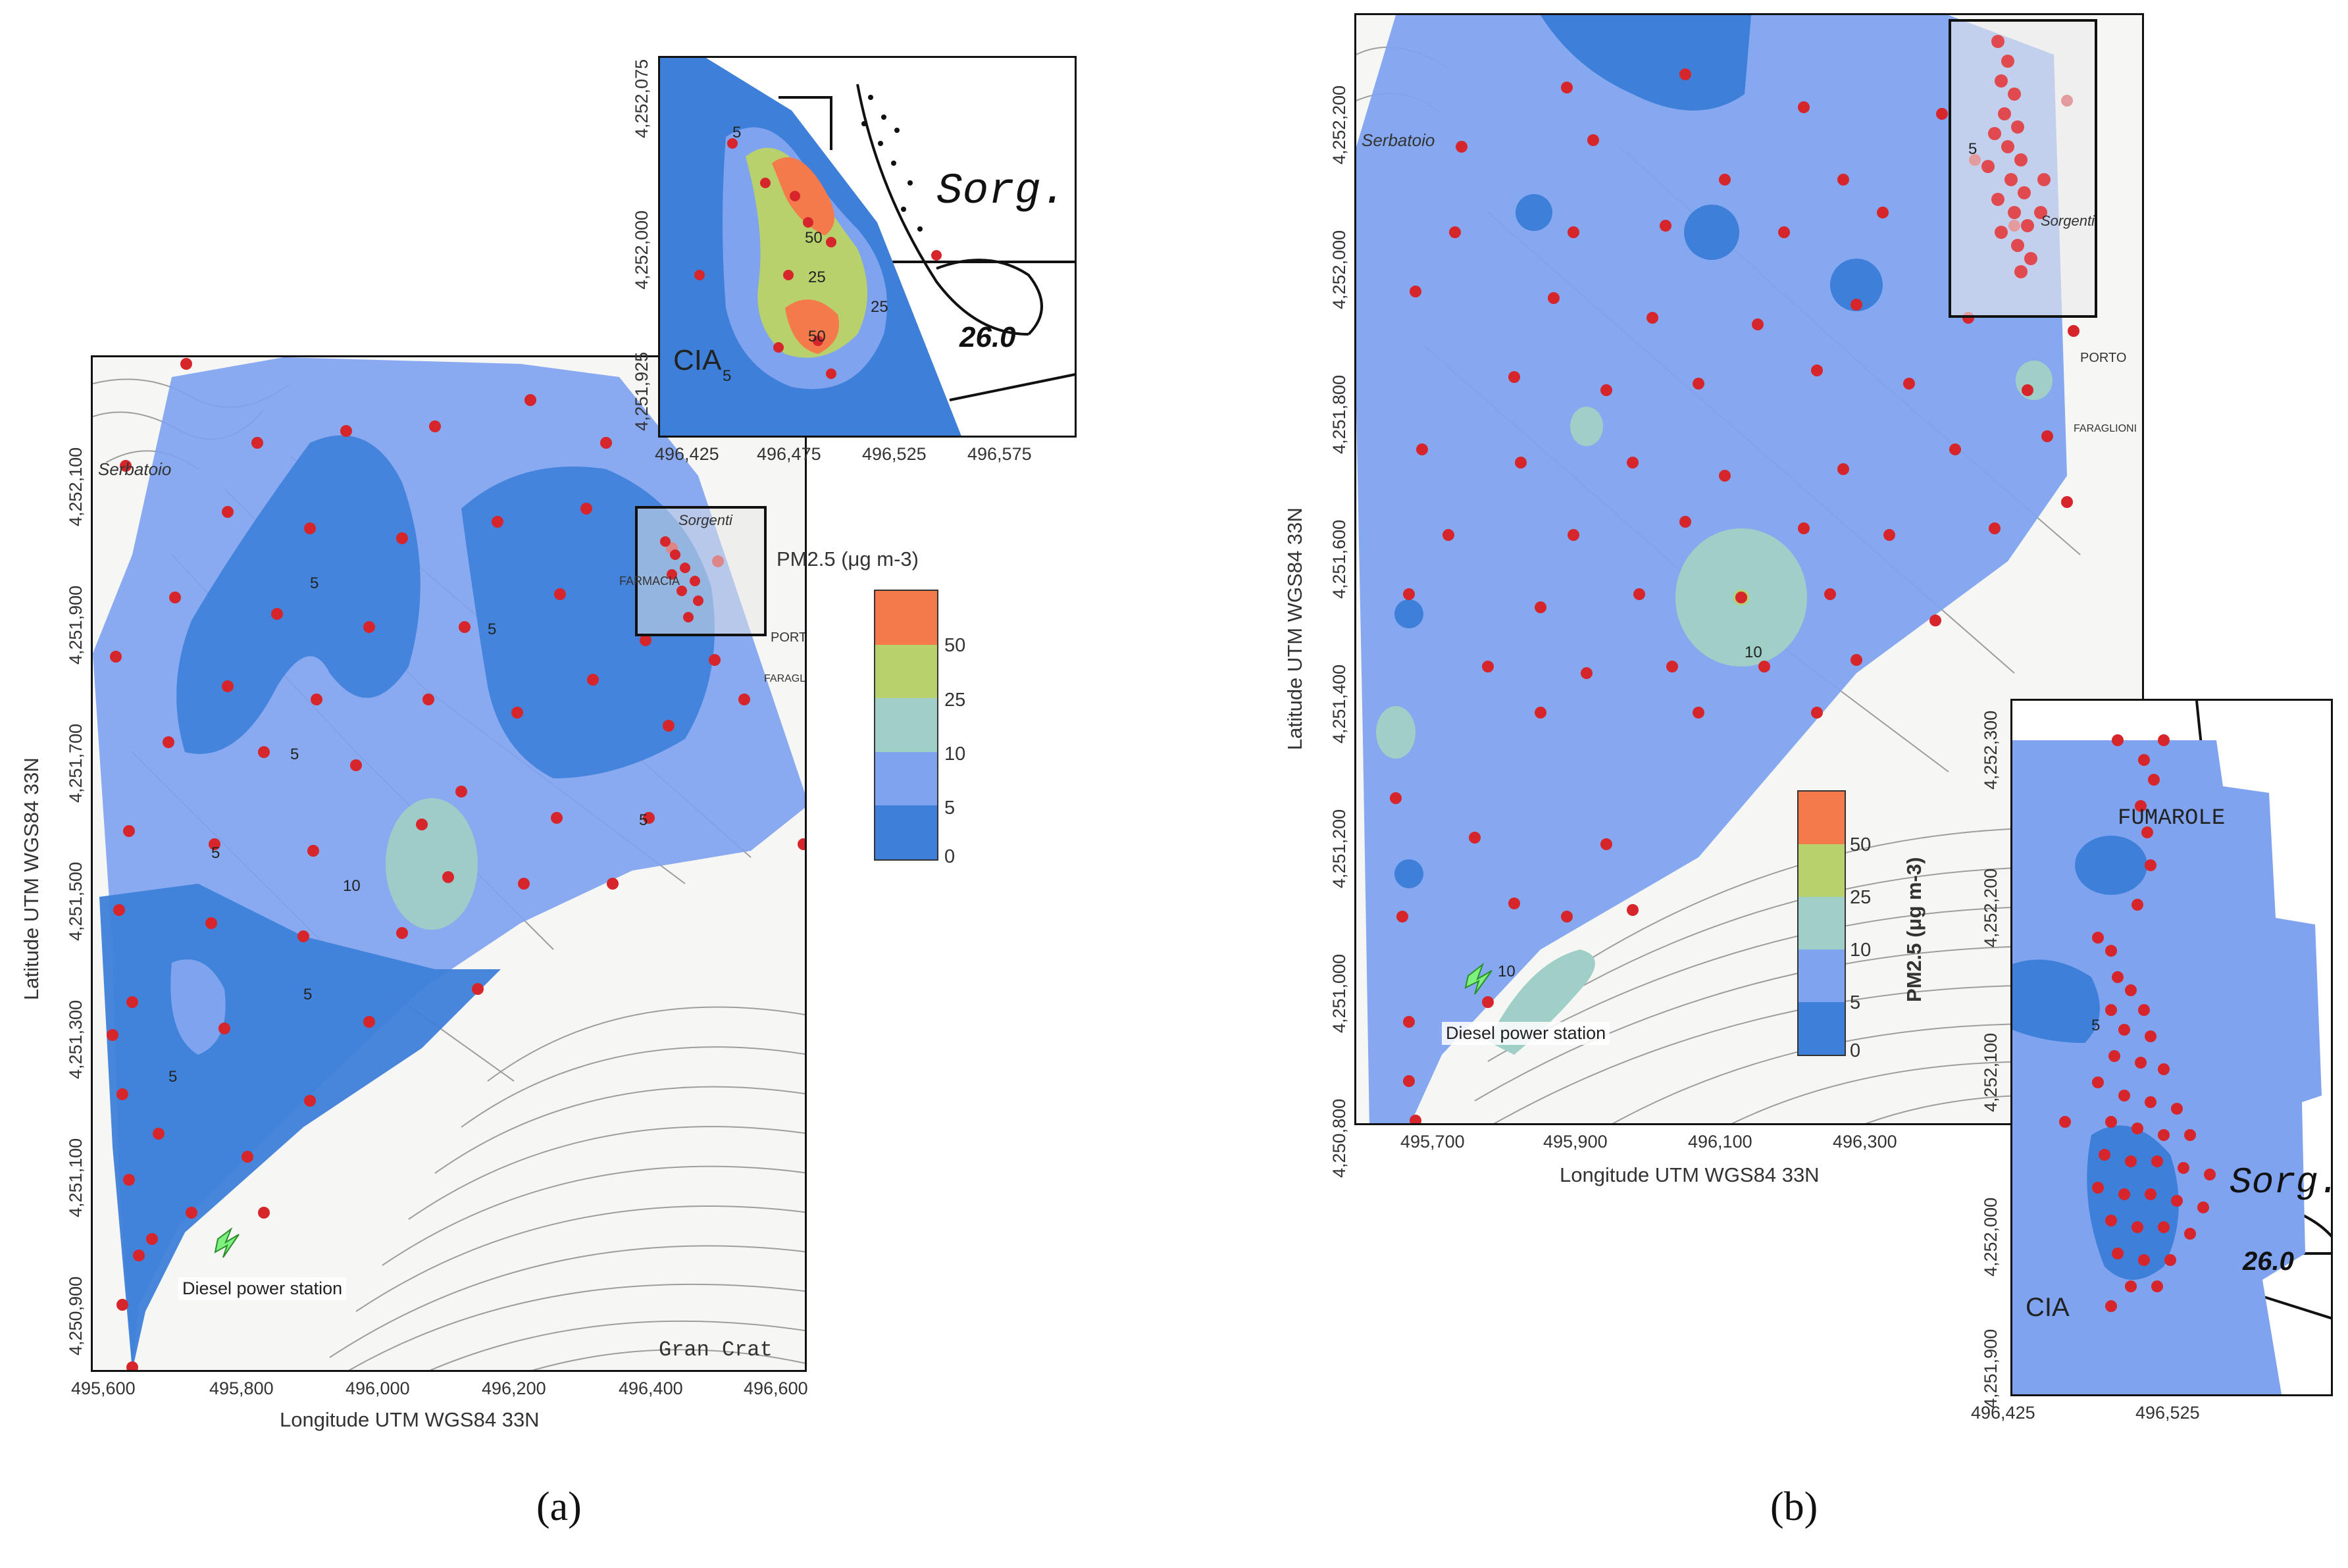 The image size is (2348, 1568). Describe the element at coordinates (1991, 1072) in the screenshot. I see `inset-y-tick: 4,252,100` at that location.